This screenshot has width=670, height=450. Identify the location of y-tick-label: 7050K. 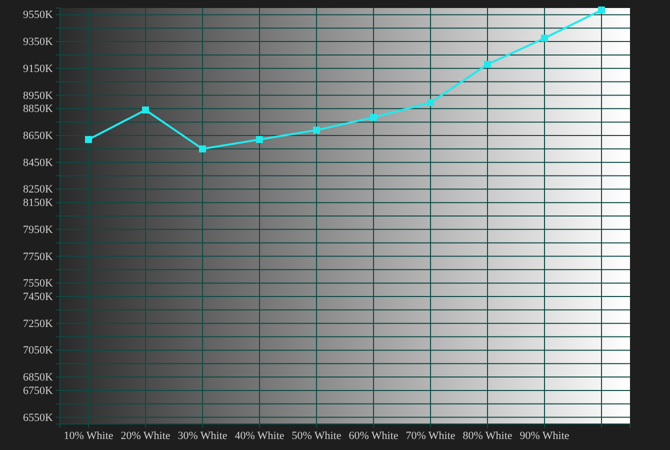
(38, 350).